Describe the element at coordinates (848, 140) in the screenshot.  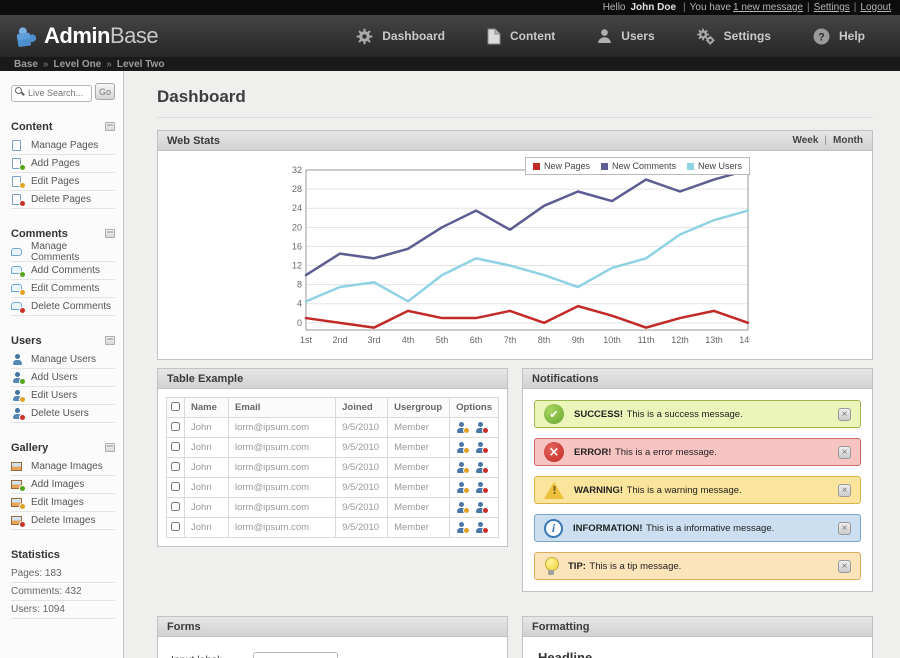
I see `month-link: Month` at that location.